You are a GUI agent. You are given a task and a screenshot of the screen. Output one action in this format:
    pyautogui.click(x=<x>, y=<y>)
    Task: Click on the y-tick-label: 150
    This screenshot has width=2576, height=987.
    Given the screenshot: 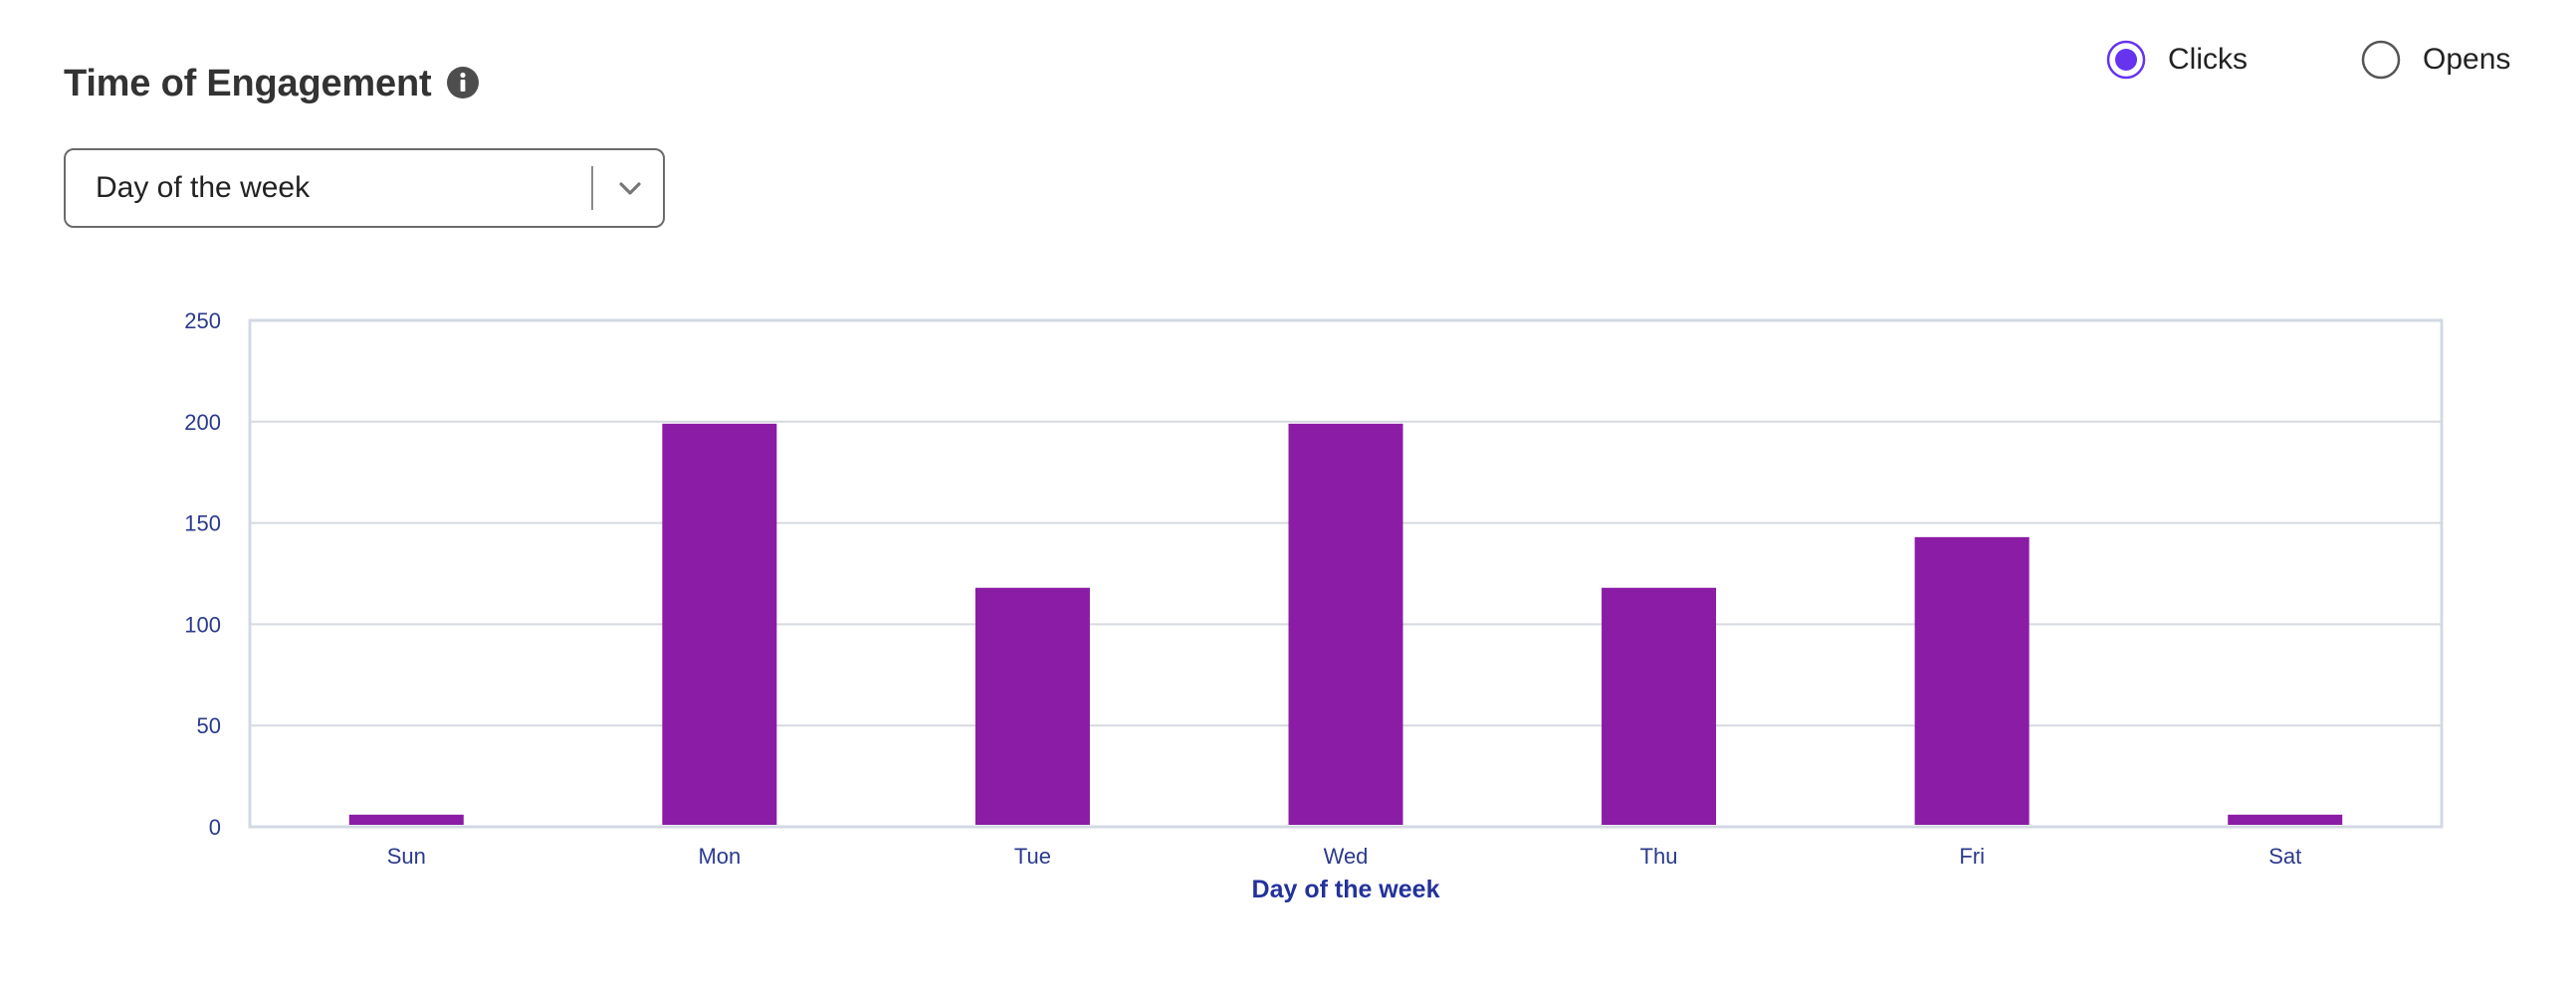 What is the action you would take?
    pyautogui.click(x=202, y=523)
    